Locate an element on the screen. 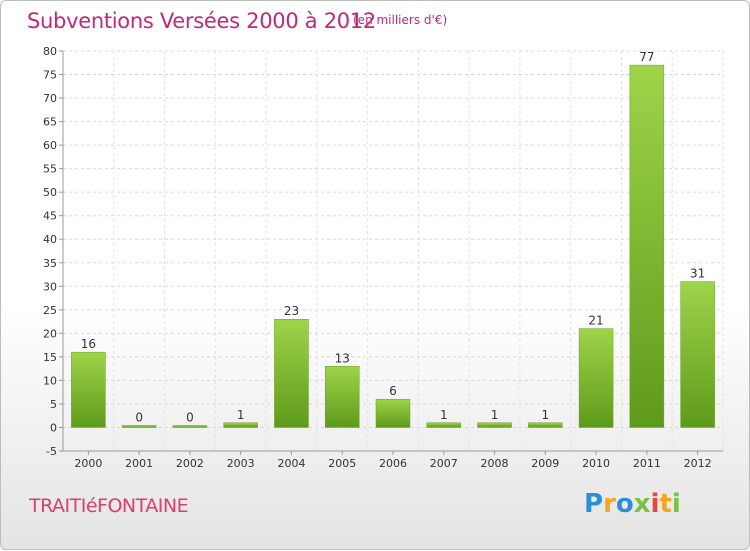 This screenshot has width=750, height=551. y-tick-label: 0 is located at coordinates (53, 427).